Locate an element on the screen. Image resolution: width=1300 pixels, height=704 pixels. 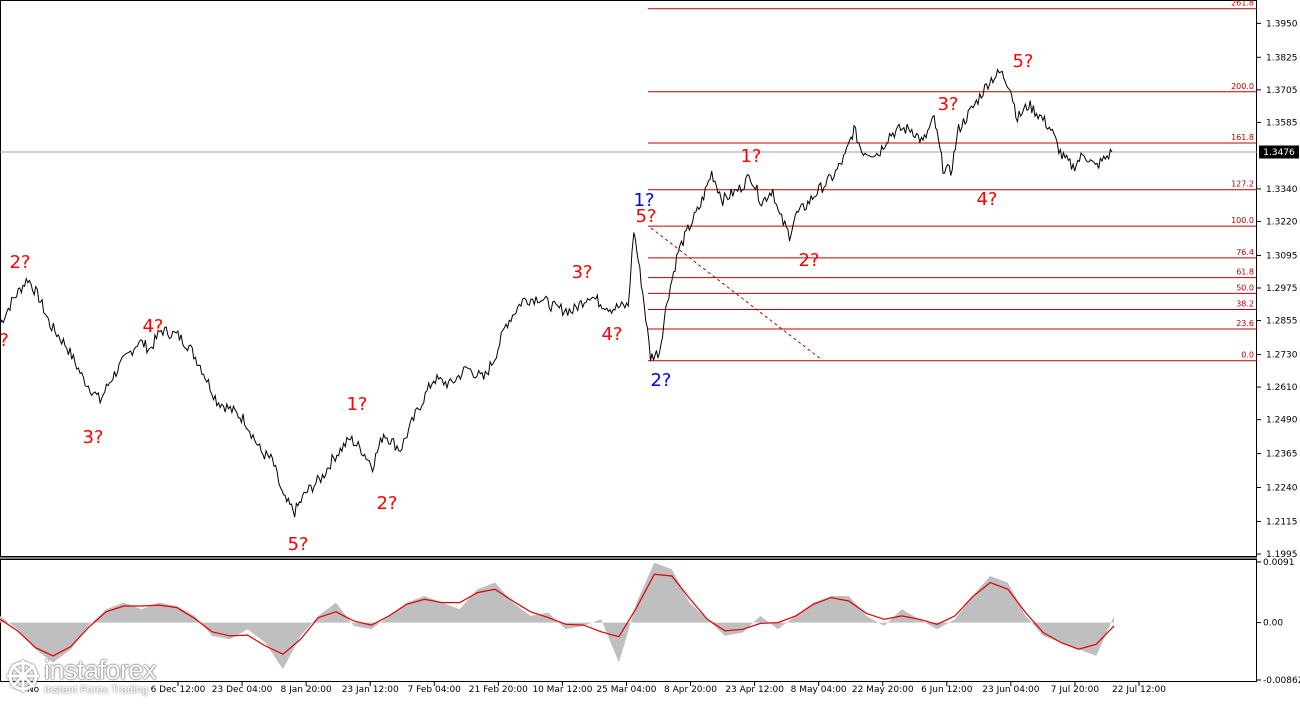
fib-level-label: 61.8 is located at coordinates (1245, 272).